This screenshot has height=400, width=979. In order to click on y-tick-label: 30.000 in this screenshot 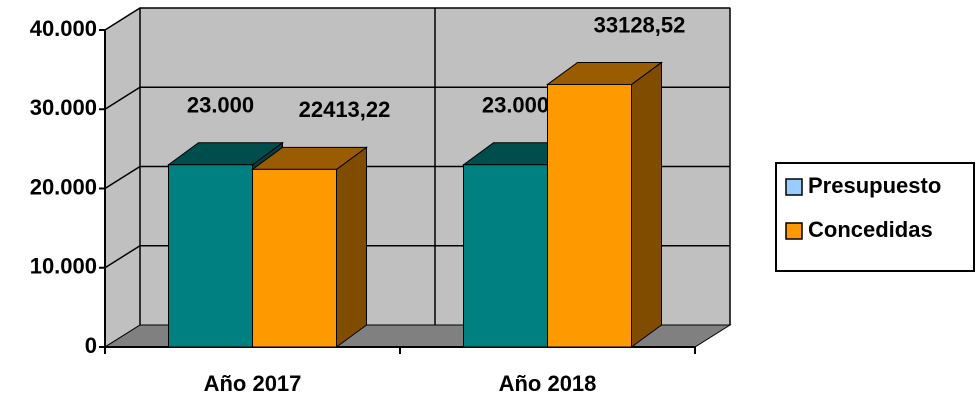, I will do `click(63, 107)`.